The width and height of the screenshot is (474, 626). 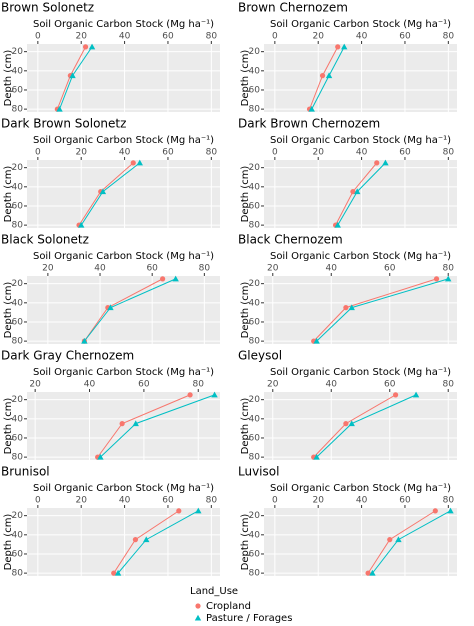 I want to click on legend-label: Cropland, so click(x=228, y=606).